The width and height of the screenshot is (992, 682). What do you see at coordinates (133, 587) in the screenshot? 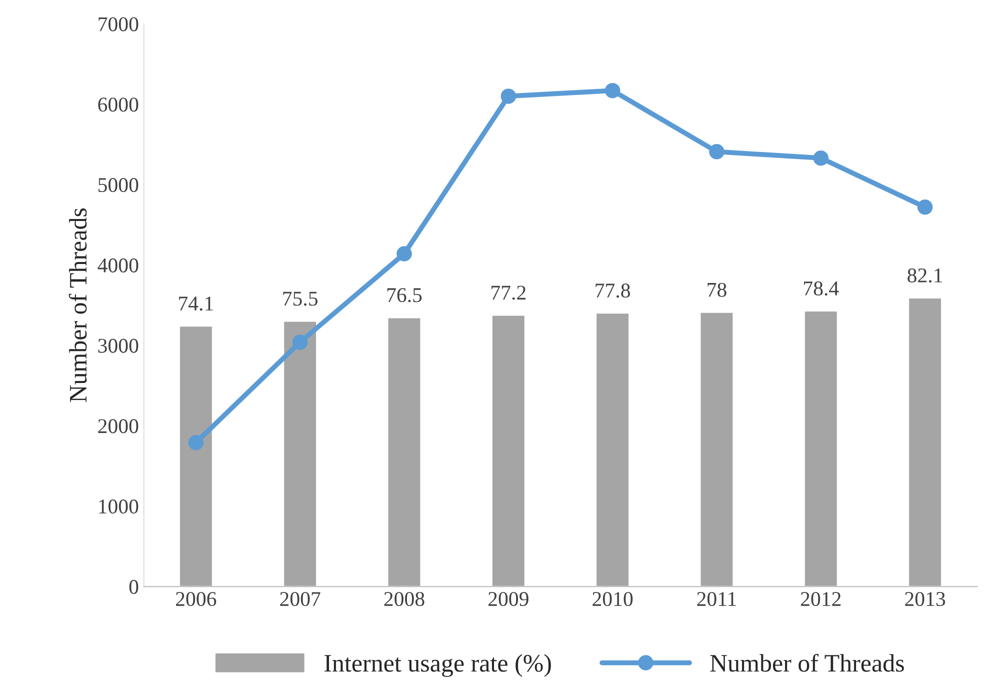
I see `y-tick-label: 0` at bounding box center [133, 587].